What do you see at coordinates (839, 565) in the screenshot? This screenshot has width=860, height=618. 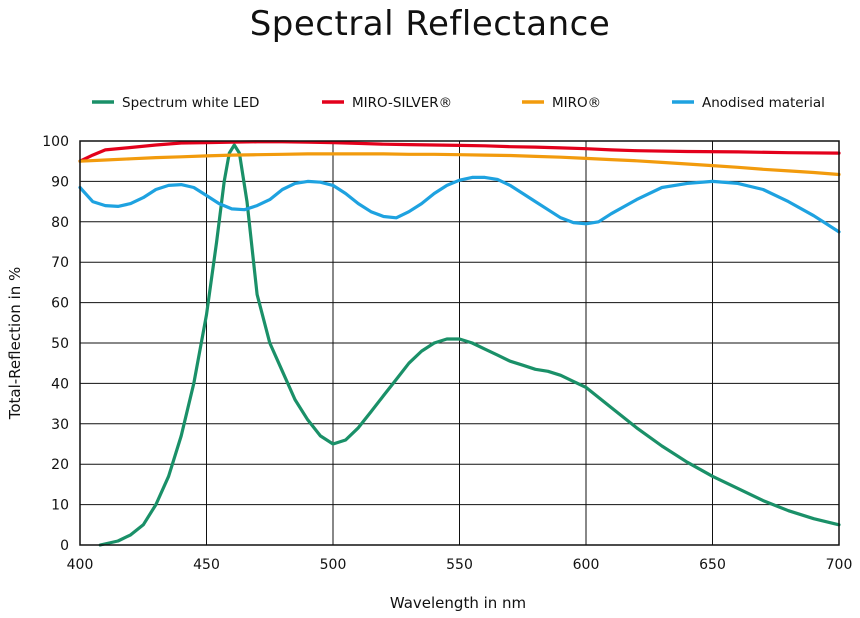 I see `x-tick-label: 700` at bounding box center [839, 565].